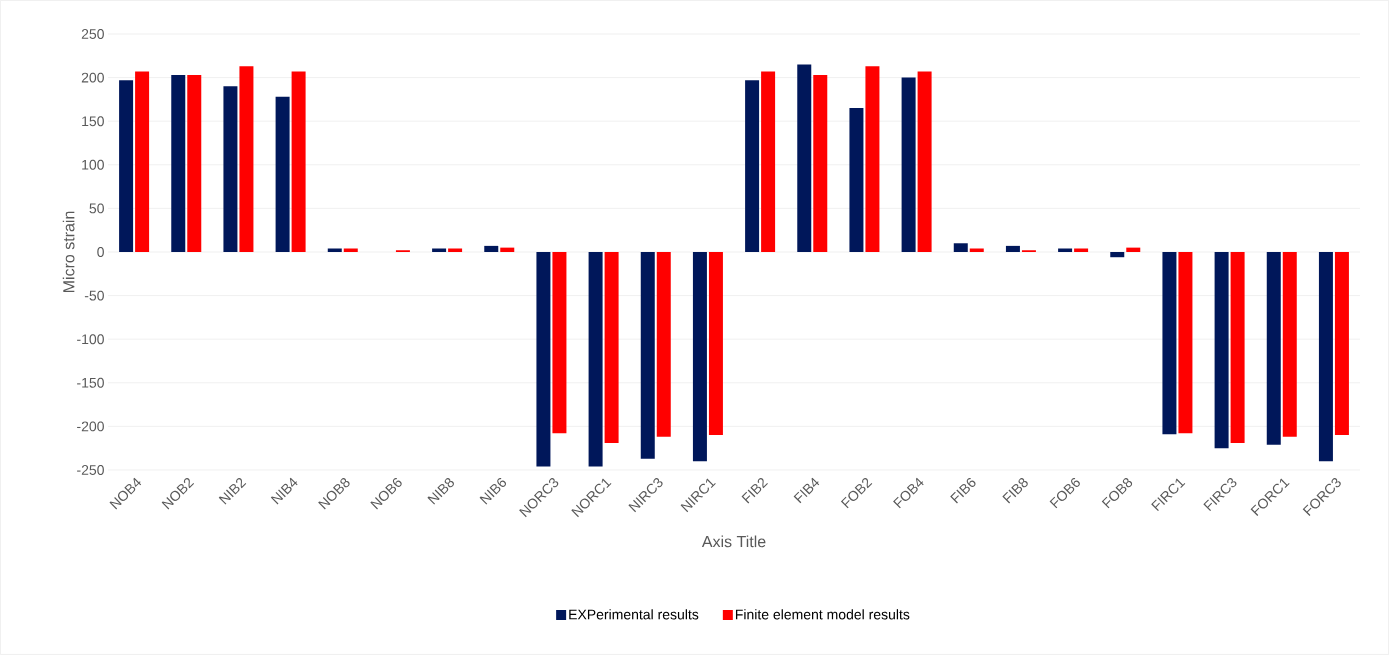 This screenshot has height=655, width=1389. What do you see at coordinates (68, 252) in the screenshot?
I see `y-axis-title: Micro strain` at bounding box center [68, 252].